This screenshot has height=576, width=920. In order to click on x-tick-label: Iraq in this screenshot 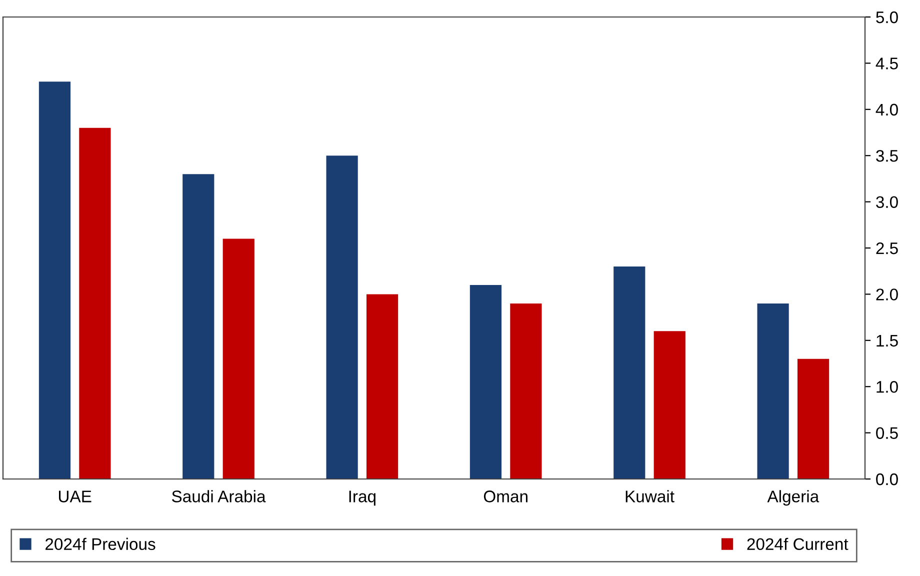, I will do `click(362, 498)`.